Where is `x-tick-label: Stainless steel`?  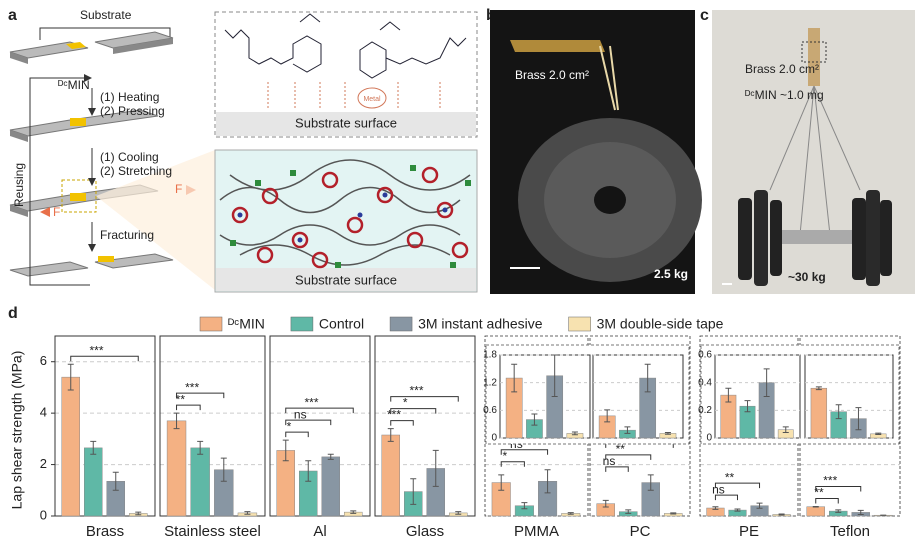 x-tick-label: Stainless steel is located at coordinates (212, 531).